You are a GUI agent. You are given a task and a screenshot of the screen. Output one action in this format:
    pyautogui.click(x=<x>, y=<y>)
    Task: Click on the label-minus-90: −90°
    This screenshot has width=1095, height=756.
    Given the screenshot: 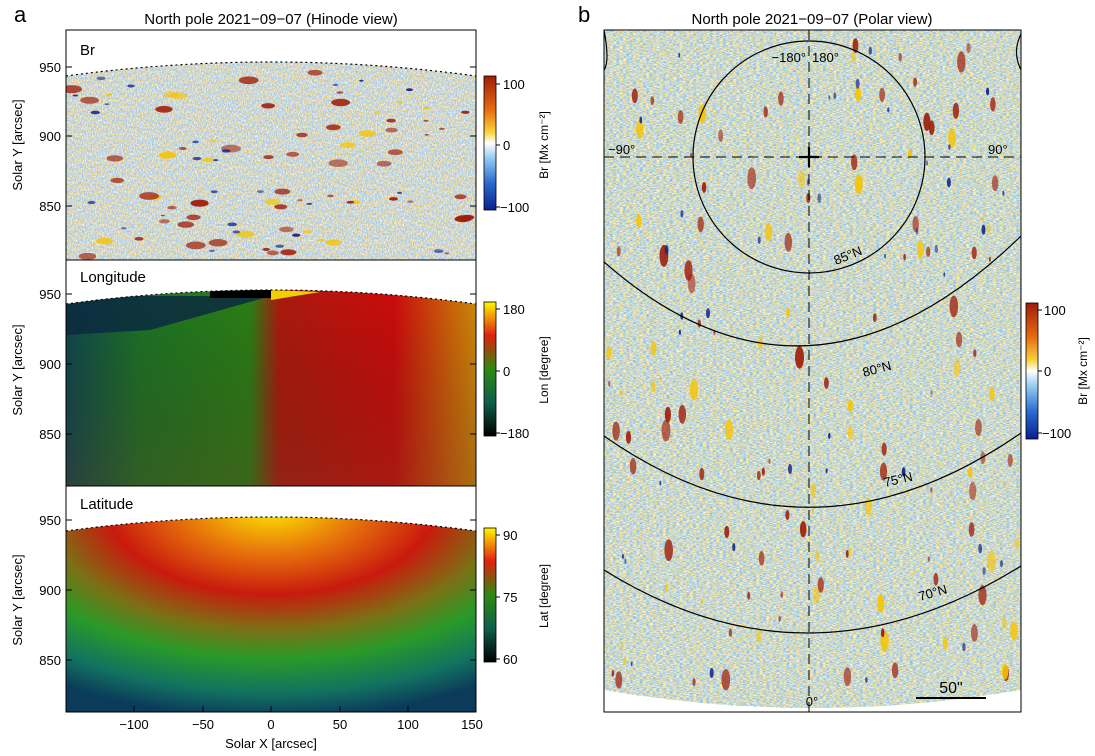 What is the action you would take?
    pyautogui.click(x=621, y=149)
    